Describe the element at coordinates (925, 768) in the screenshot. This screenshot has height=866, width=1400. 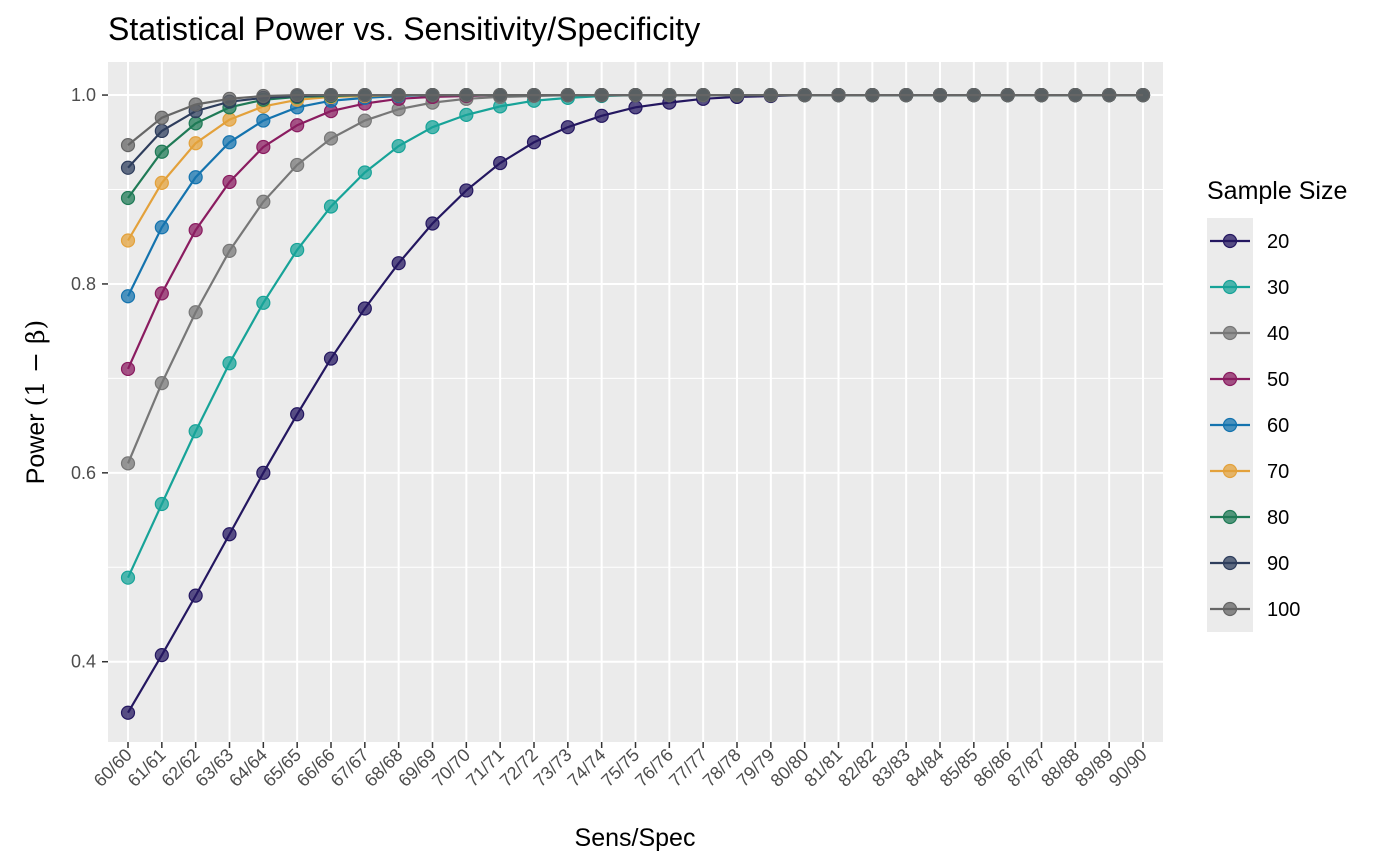
I see `x-tick-label: 84/84` at that location.